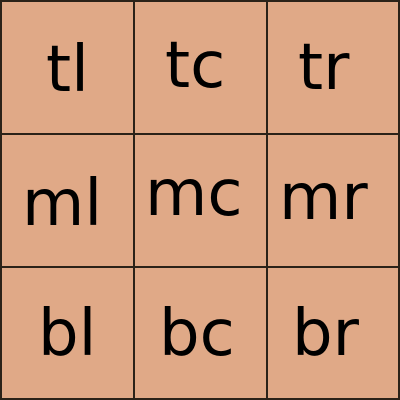 The width and height of the screenshot is (400, 400). Describe the element at coordinates (62, 204) in the screenshot. I see `cell-middle-left-label: ml` at that location.